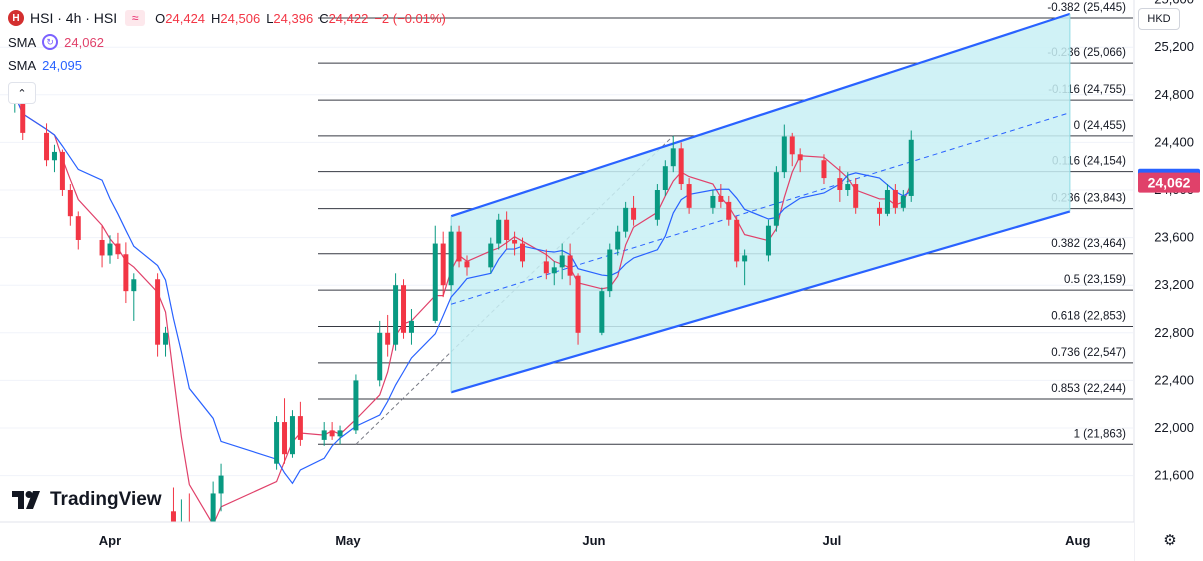 The height and width of the screenshot is (561, 1203). What do you see at coordinates (1088, 316) in the screenshot?
I see `fib-level-label: 0.618 (22,853)` at bounding box center [1088, 316].